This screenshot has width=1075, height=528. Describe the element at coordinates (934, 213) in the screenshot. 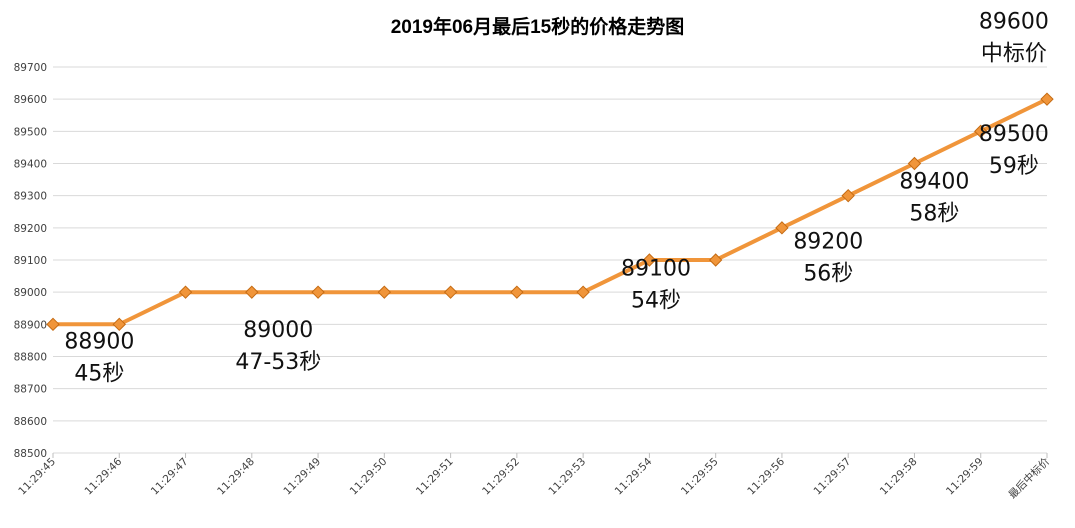

I see `annotation-label: 58秒` at that location.